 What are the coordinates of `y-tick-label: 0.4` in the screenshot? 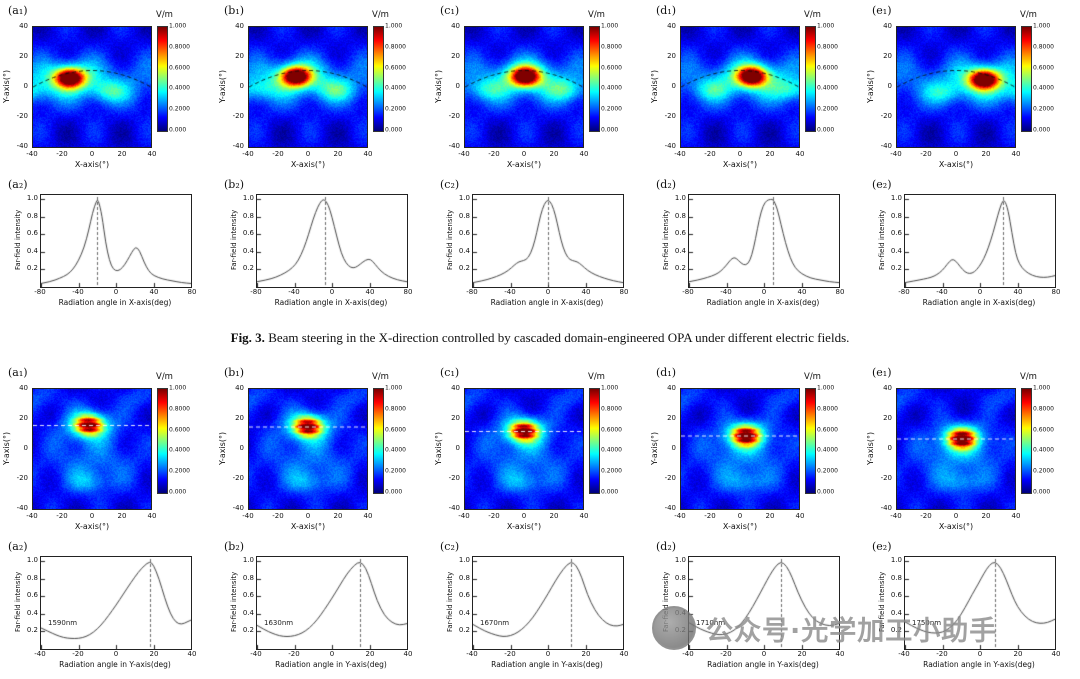 It's located at (464, 250).